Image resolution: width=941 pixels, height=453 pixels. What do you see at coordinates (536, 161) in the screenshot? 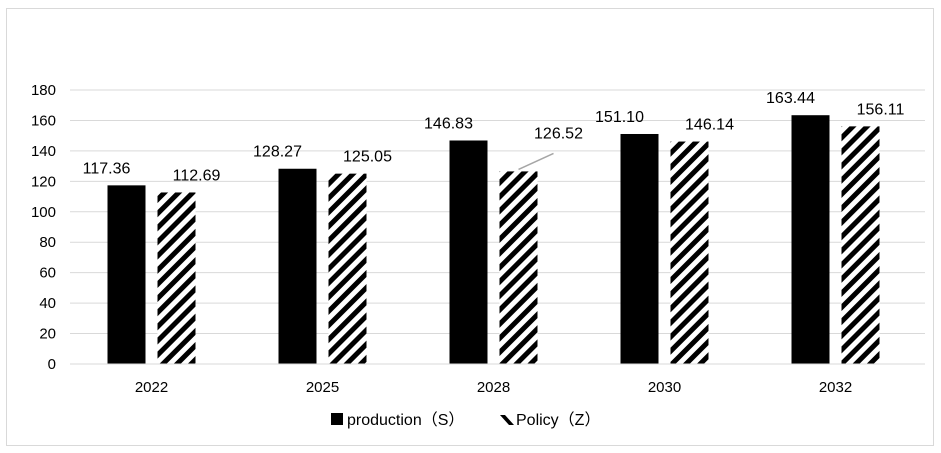
I see `data-label-leader-line` at bounding box center [536, 161].